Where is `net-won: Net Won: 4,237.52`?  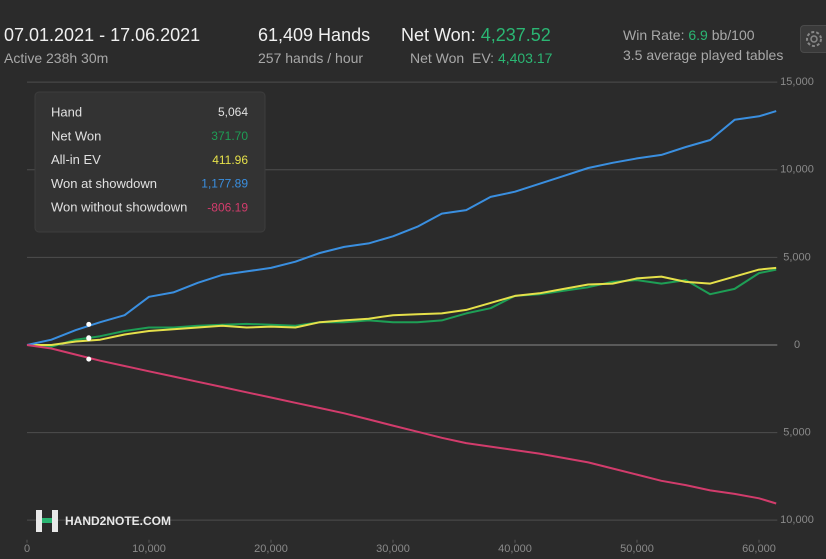
net-won: Net Won: 4,237.52 is located at coordinates (476, 35).